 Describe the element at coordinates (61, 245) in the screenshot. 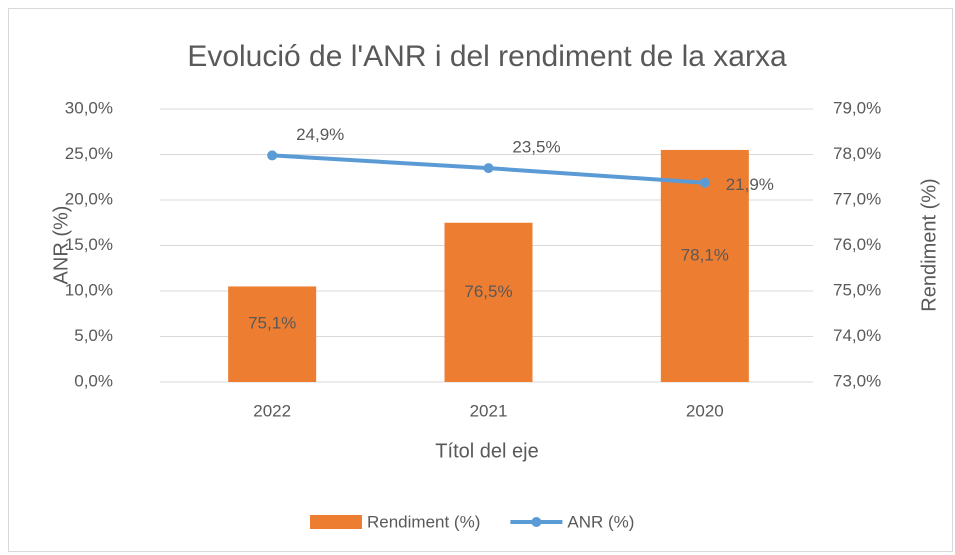

I see `y-axis-title: ANR (%)` at that location.